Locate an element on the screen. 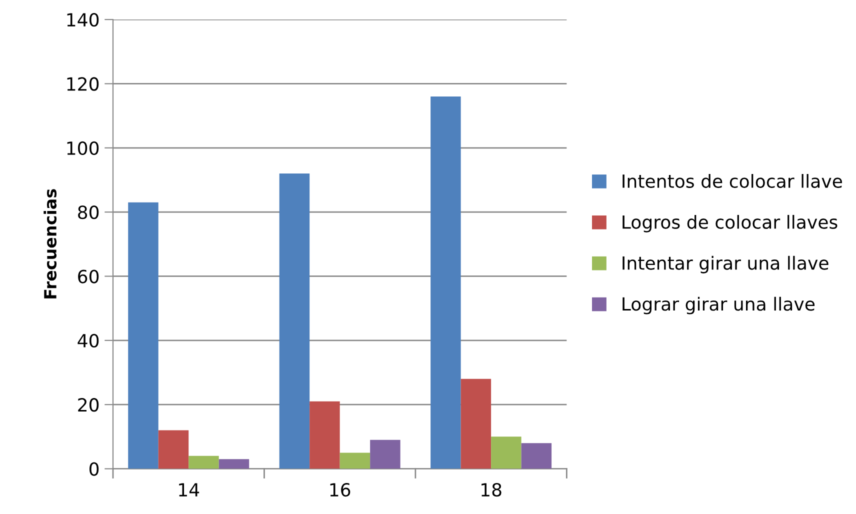 The width and height of the screenshot is (856, 514). y-axis-title: Frecuencias is located at coordinates (50, 243).